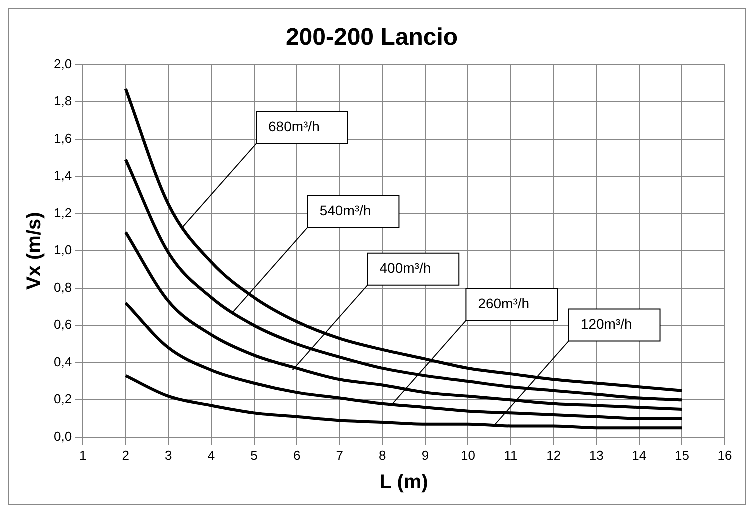  Describe the element at coordinates (63, 399) in the screenshot. I see `y-tick-label: 0,2` at that location.